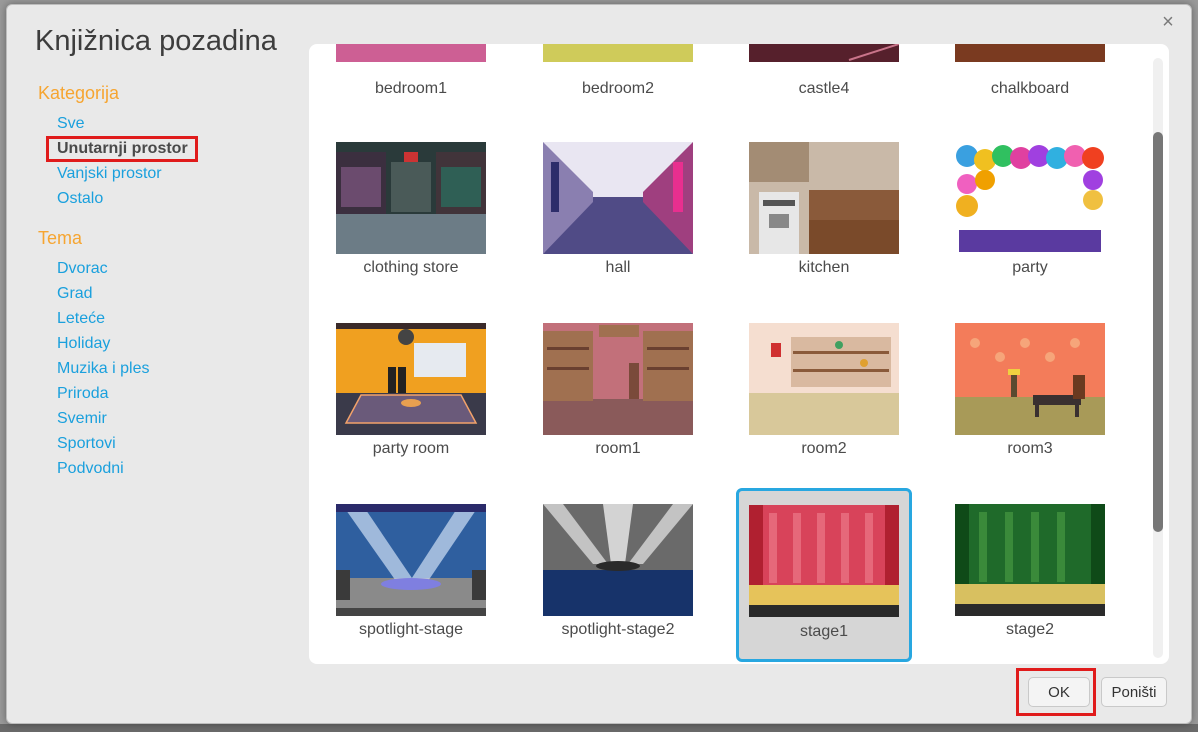 This screenshot has width=1198, height=732. What do you see at coordinates (1059, 692) in the screenshot?
I see `ok-button: OK` at bounding box center [1059, 692].